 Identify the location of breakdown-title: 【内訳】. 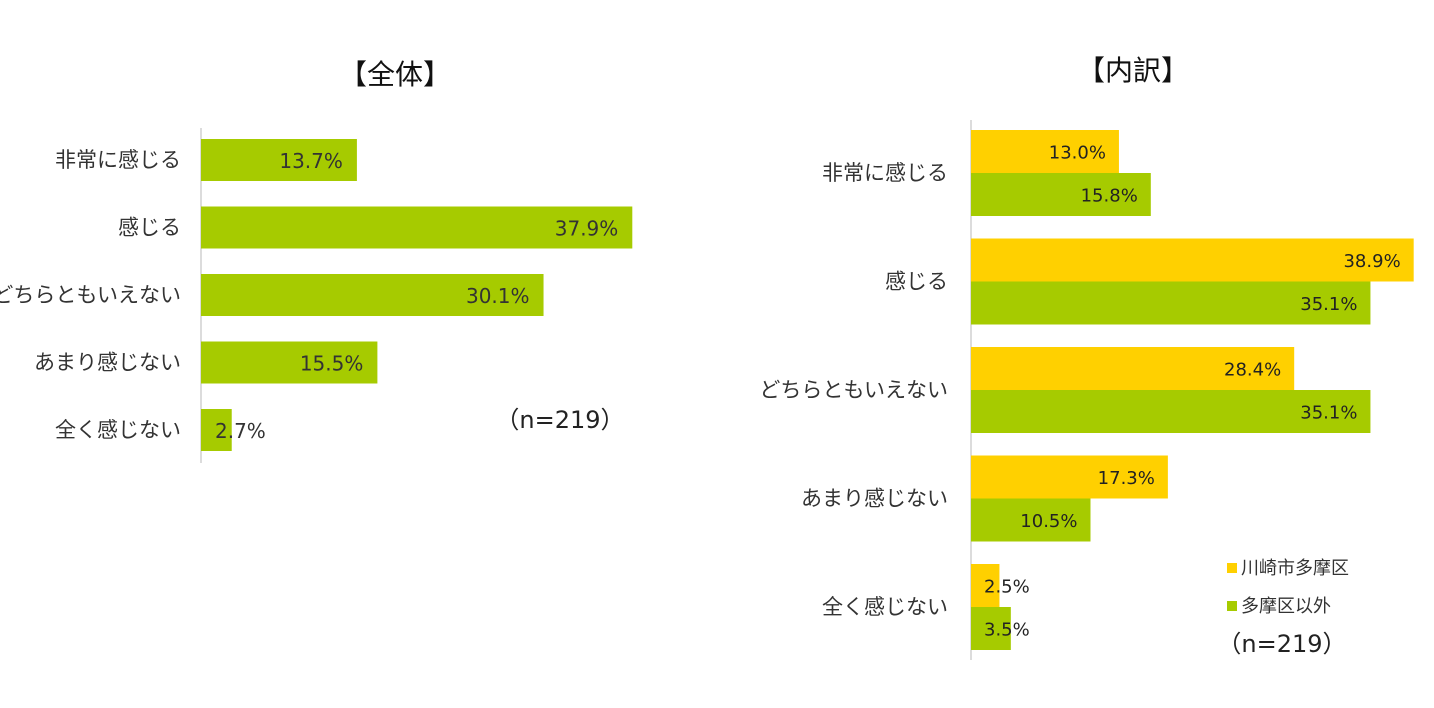
(1133, 70).